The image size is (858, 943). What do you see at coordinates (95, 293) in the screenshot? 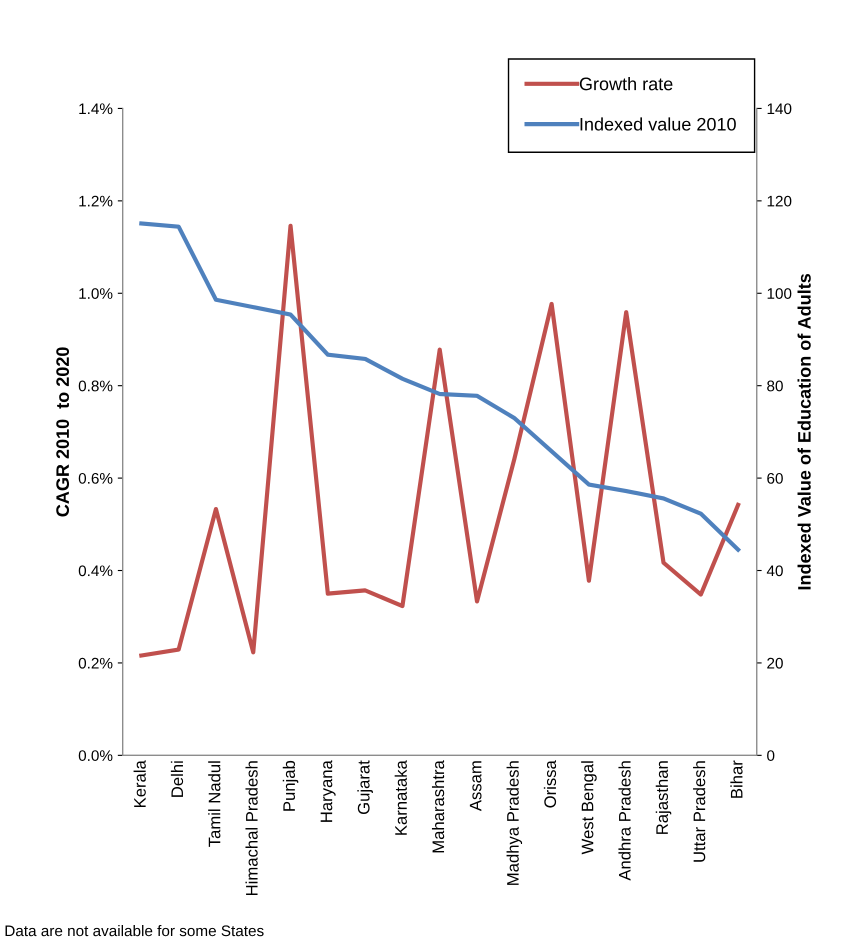
I see `y-tick-label: 1.0%` at bounding box center [95, 293].